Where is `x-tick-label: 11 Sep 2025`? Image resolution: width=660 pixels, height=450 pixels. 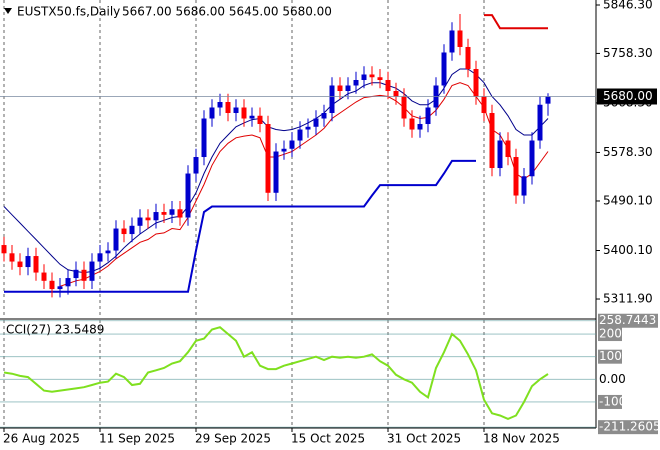
x-tick-label: 11 Sep 2025 is located at coordinates (137, 439).